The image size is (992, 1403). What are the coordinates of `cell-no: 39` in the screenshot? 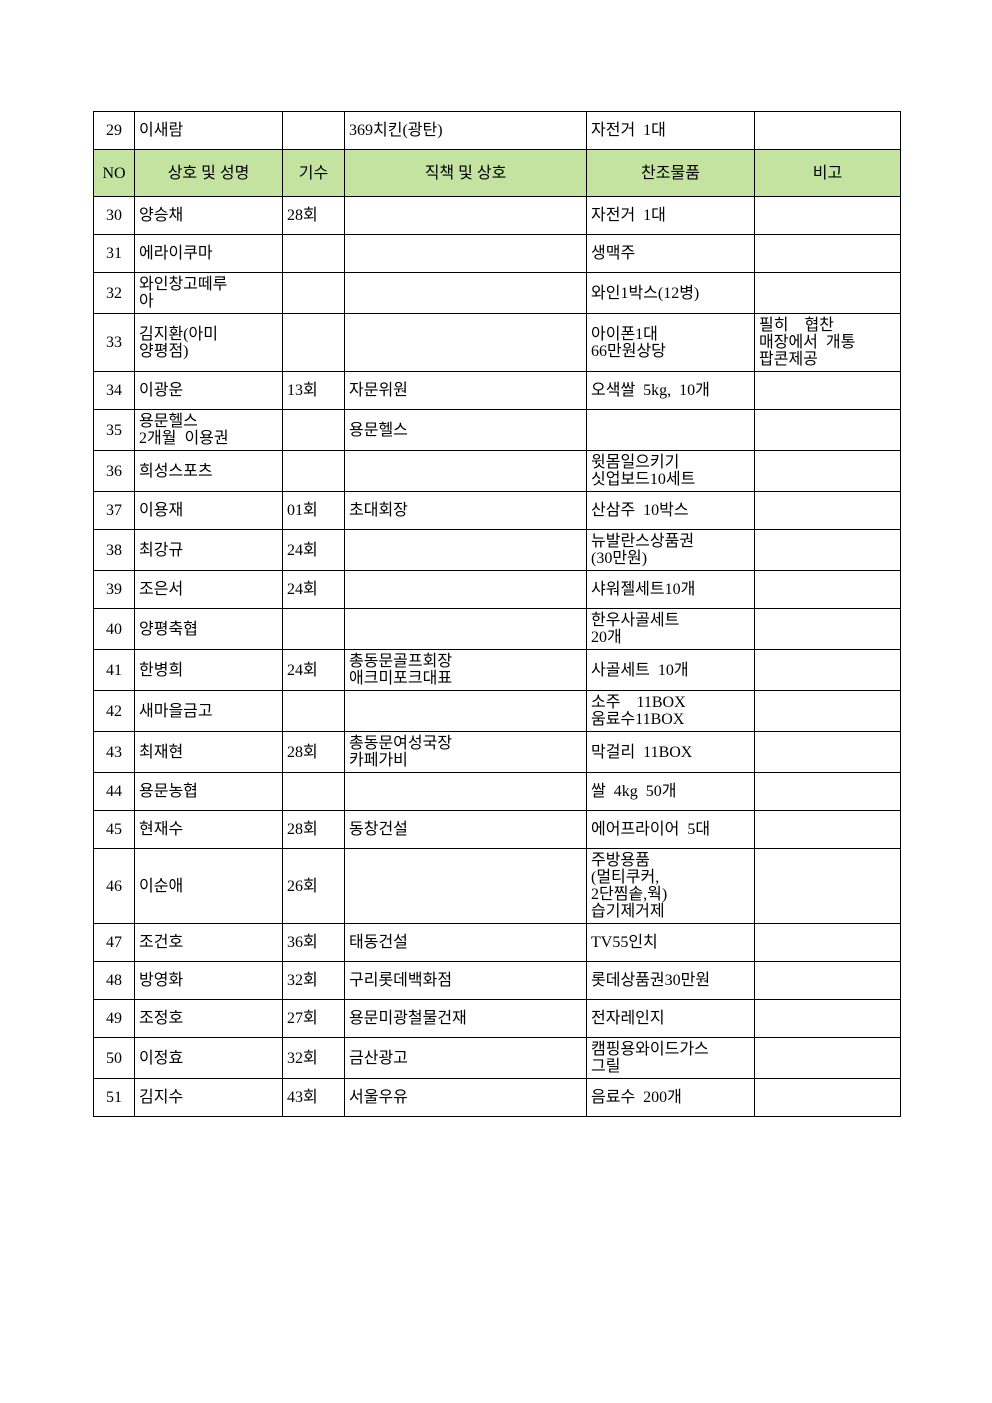 It's located at (114, 589).